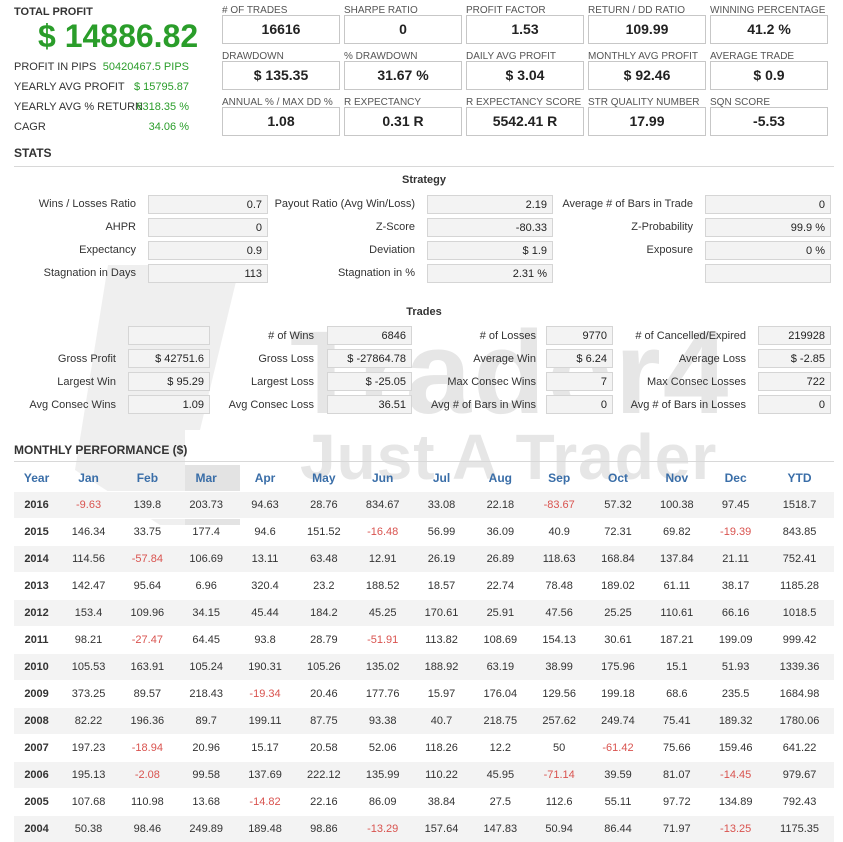 This screenshot has width=843, height=842. I want to click on value-cell: 100.38, so click(676, 505).